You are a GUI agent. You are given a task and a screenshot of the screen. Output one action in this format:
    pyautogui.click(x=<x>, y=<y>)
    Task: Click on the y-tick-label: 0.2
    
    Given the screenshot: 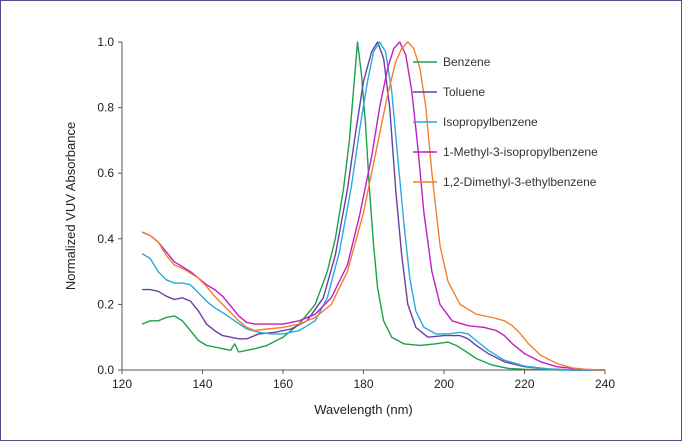 What is the action you would take?
    pyautogui.click(x=105, y=304)
    